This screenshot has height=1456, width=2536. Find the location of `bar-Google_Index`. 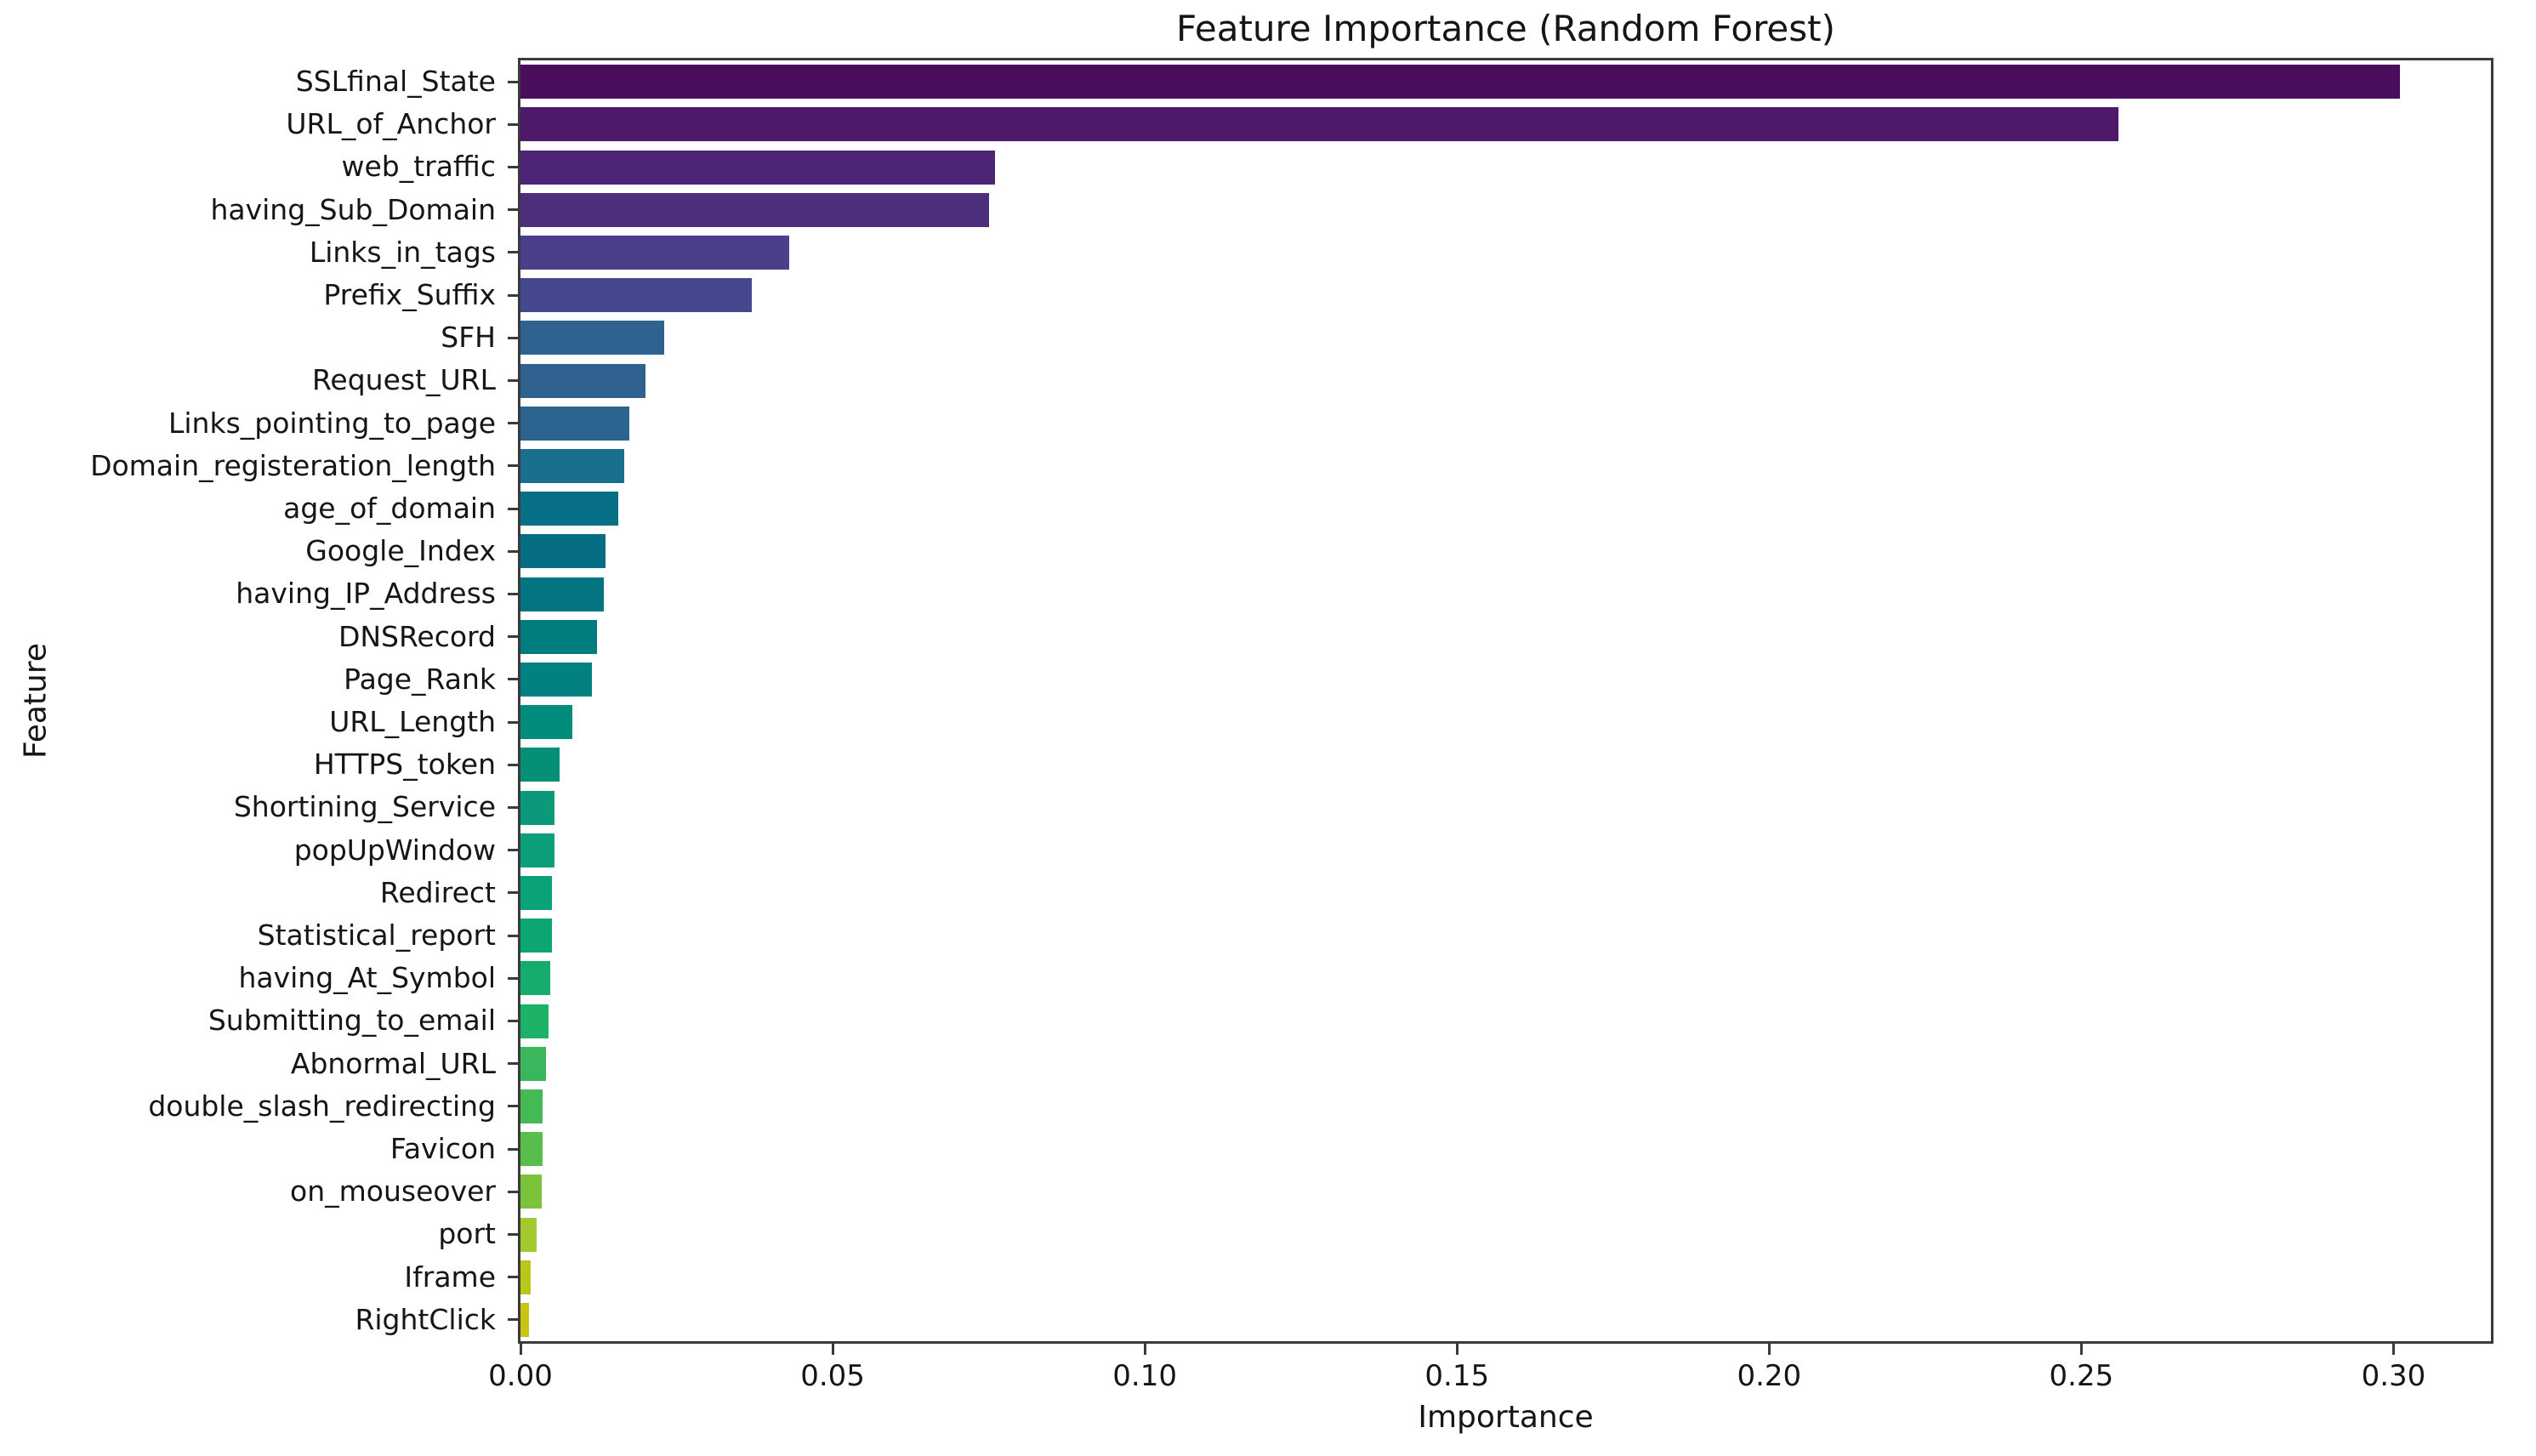

bar-Google_Index is located at coordinates (563, 551).